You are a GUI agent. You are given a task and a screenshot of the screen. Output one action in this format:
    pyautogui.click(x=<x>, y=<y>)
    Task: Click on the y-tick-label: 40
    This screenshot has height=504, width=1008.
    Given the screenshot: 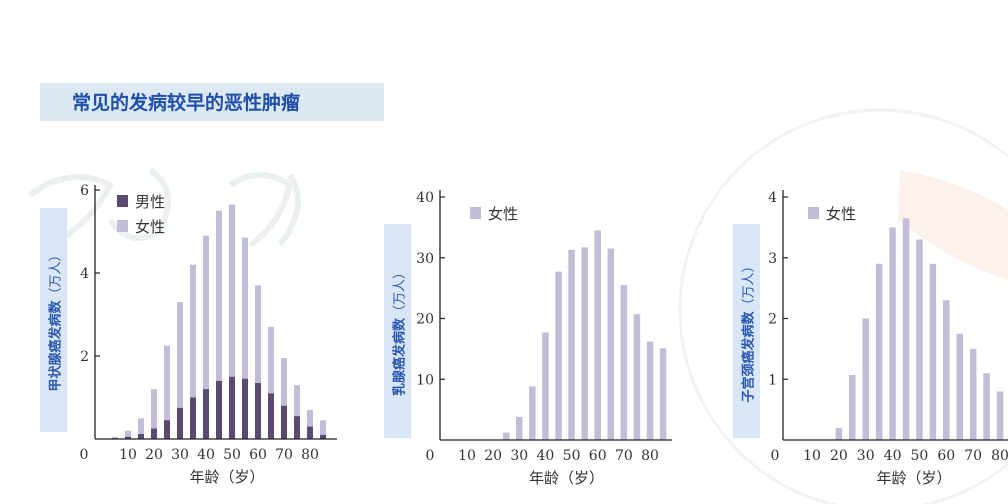 What is the action you would take?
    pyautogui.click(x=425, y=198)
    